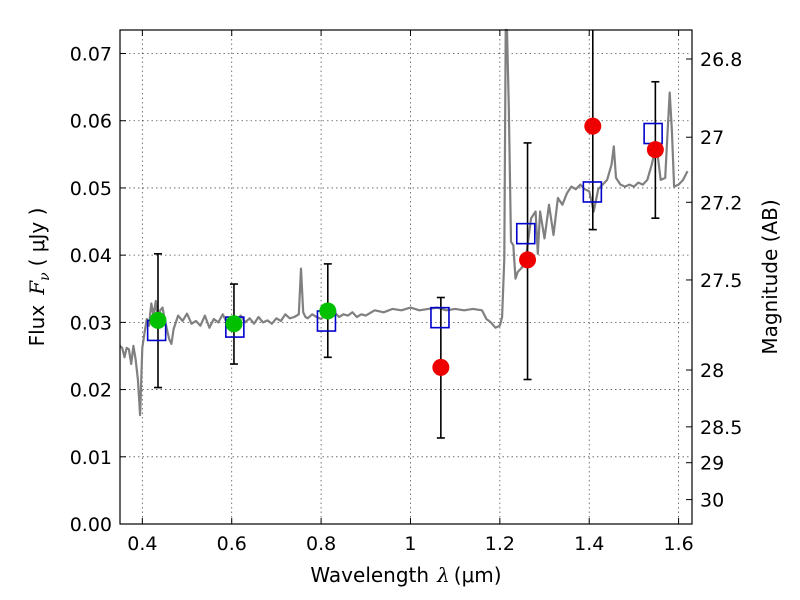 Image resolution: width=800 pixels, height=600 pixels. I want to click on y-tick-label: 0.04, so click(91, 256).